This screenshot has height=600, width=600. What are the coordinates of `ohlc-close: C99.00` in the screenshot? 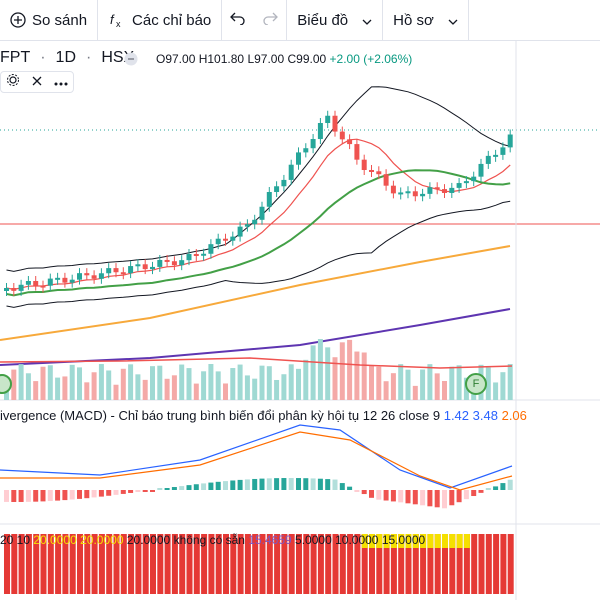 It's located at (307, 59).